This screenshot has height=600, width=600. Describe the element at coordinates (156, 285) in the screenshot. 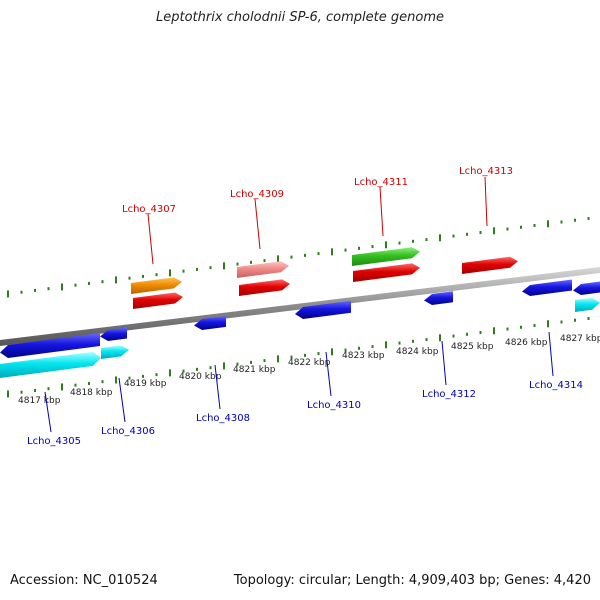

I see `gene-arrow-orange` at that location.